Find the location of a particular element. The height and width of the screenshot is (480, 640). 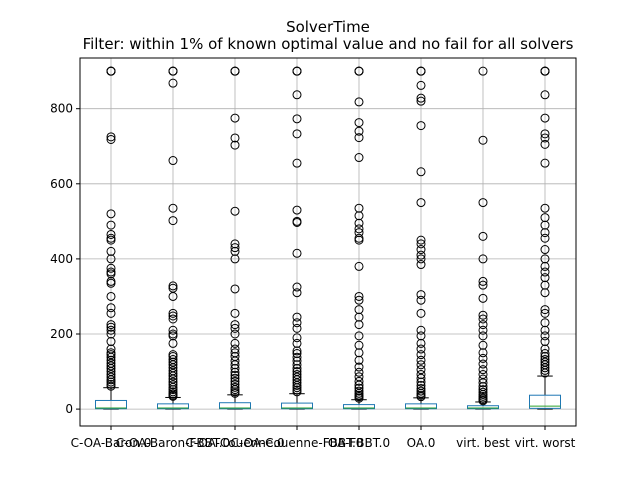

x-tick-label: C-OA-Couenne.0 is located at coordinates (234, 443).